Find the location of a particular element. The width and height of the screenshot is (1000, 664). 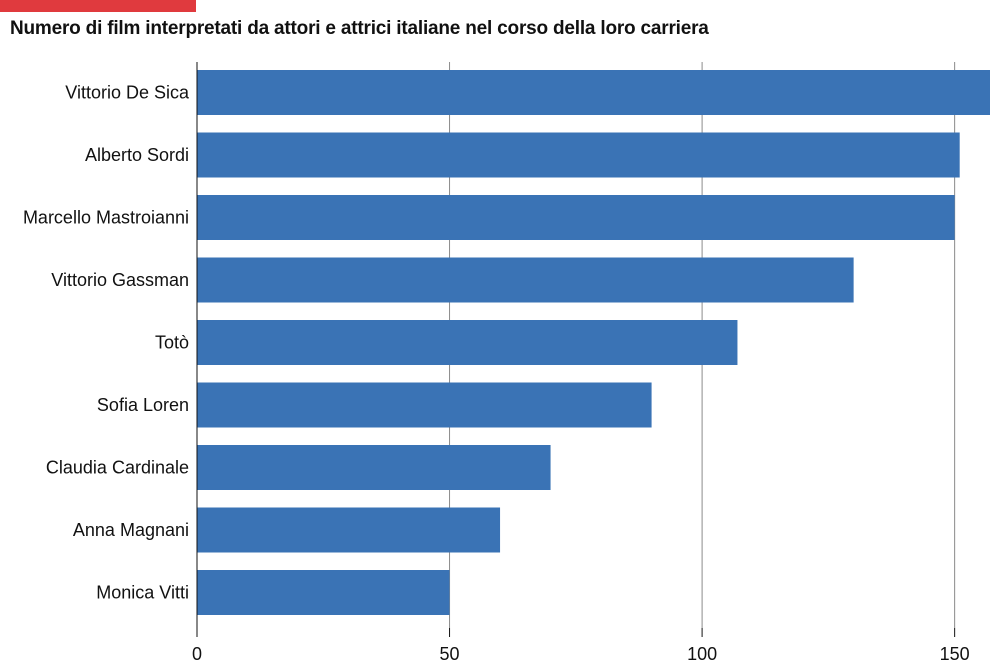

category-label-5: Sofia Loren is located at coordinates (143, 405).